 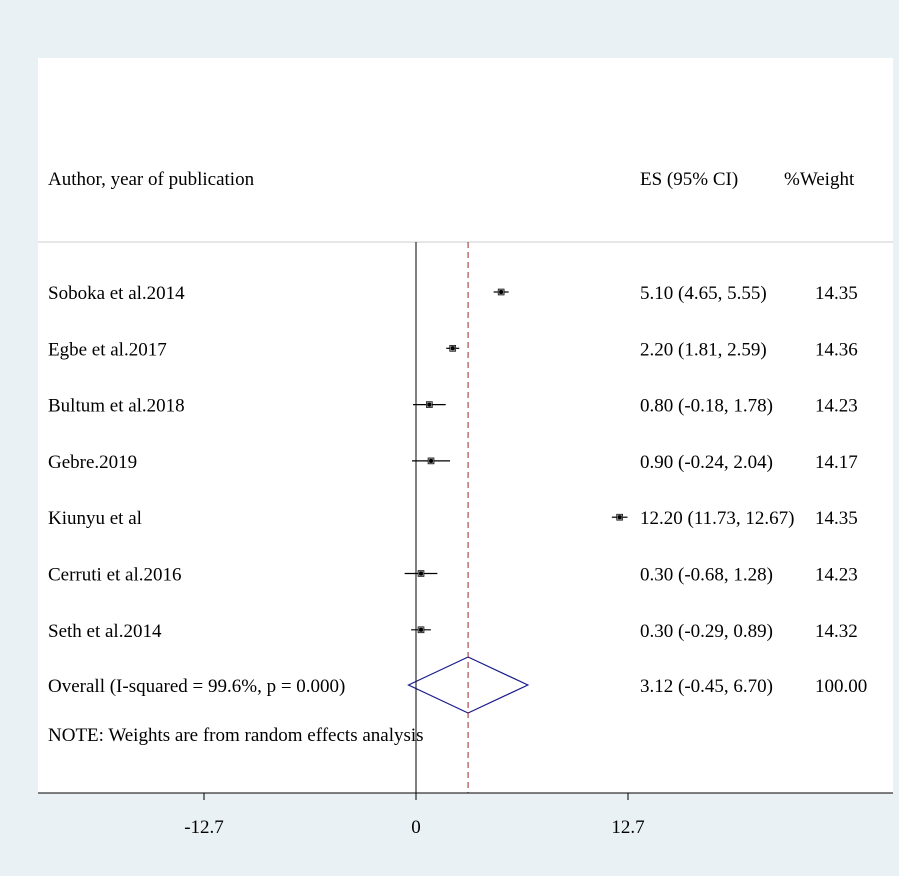 What do you see at coordinates (706, 575) in the screenshot?
I see `es-ci-text: 0.30 (-0.68, 1.28)` at bounding box center [706, 575].